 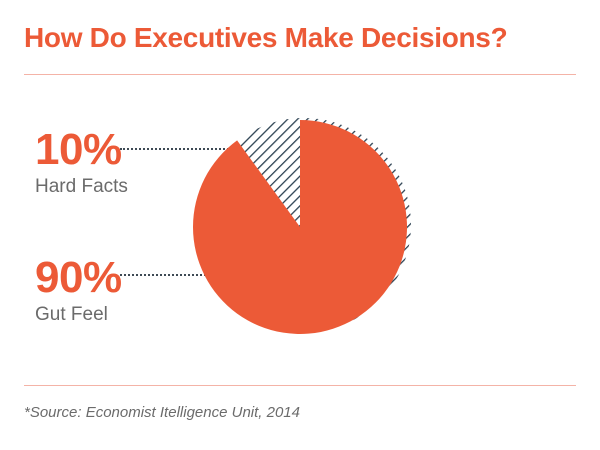 I want to click on chart-title: How Do Executives Make Decisions?, so click(x=266, y=37).